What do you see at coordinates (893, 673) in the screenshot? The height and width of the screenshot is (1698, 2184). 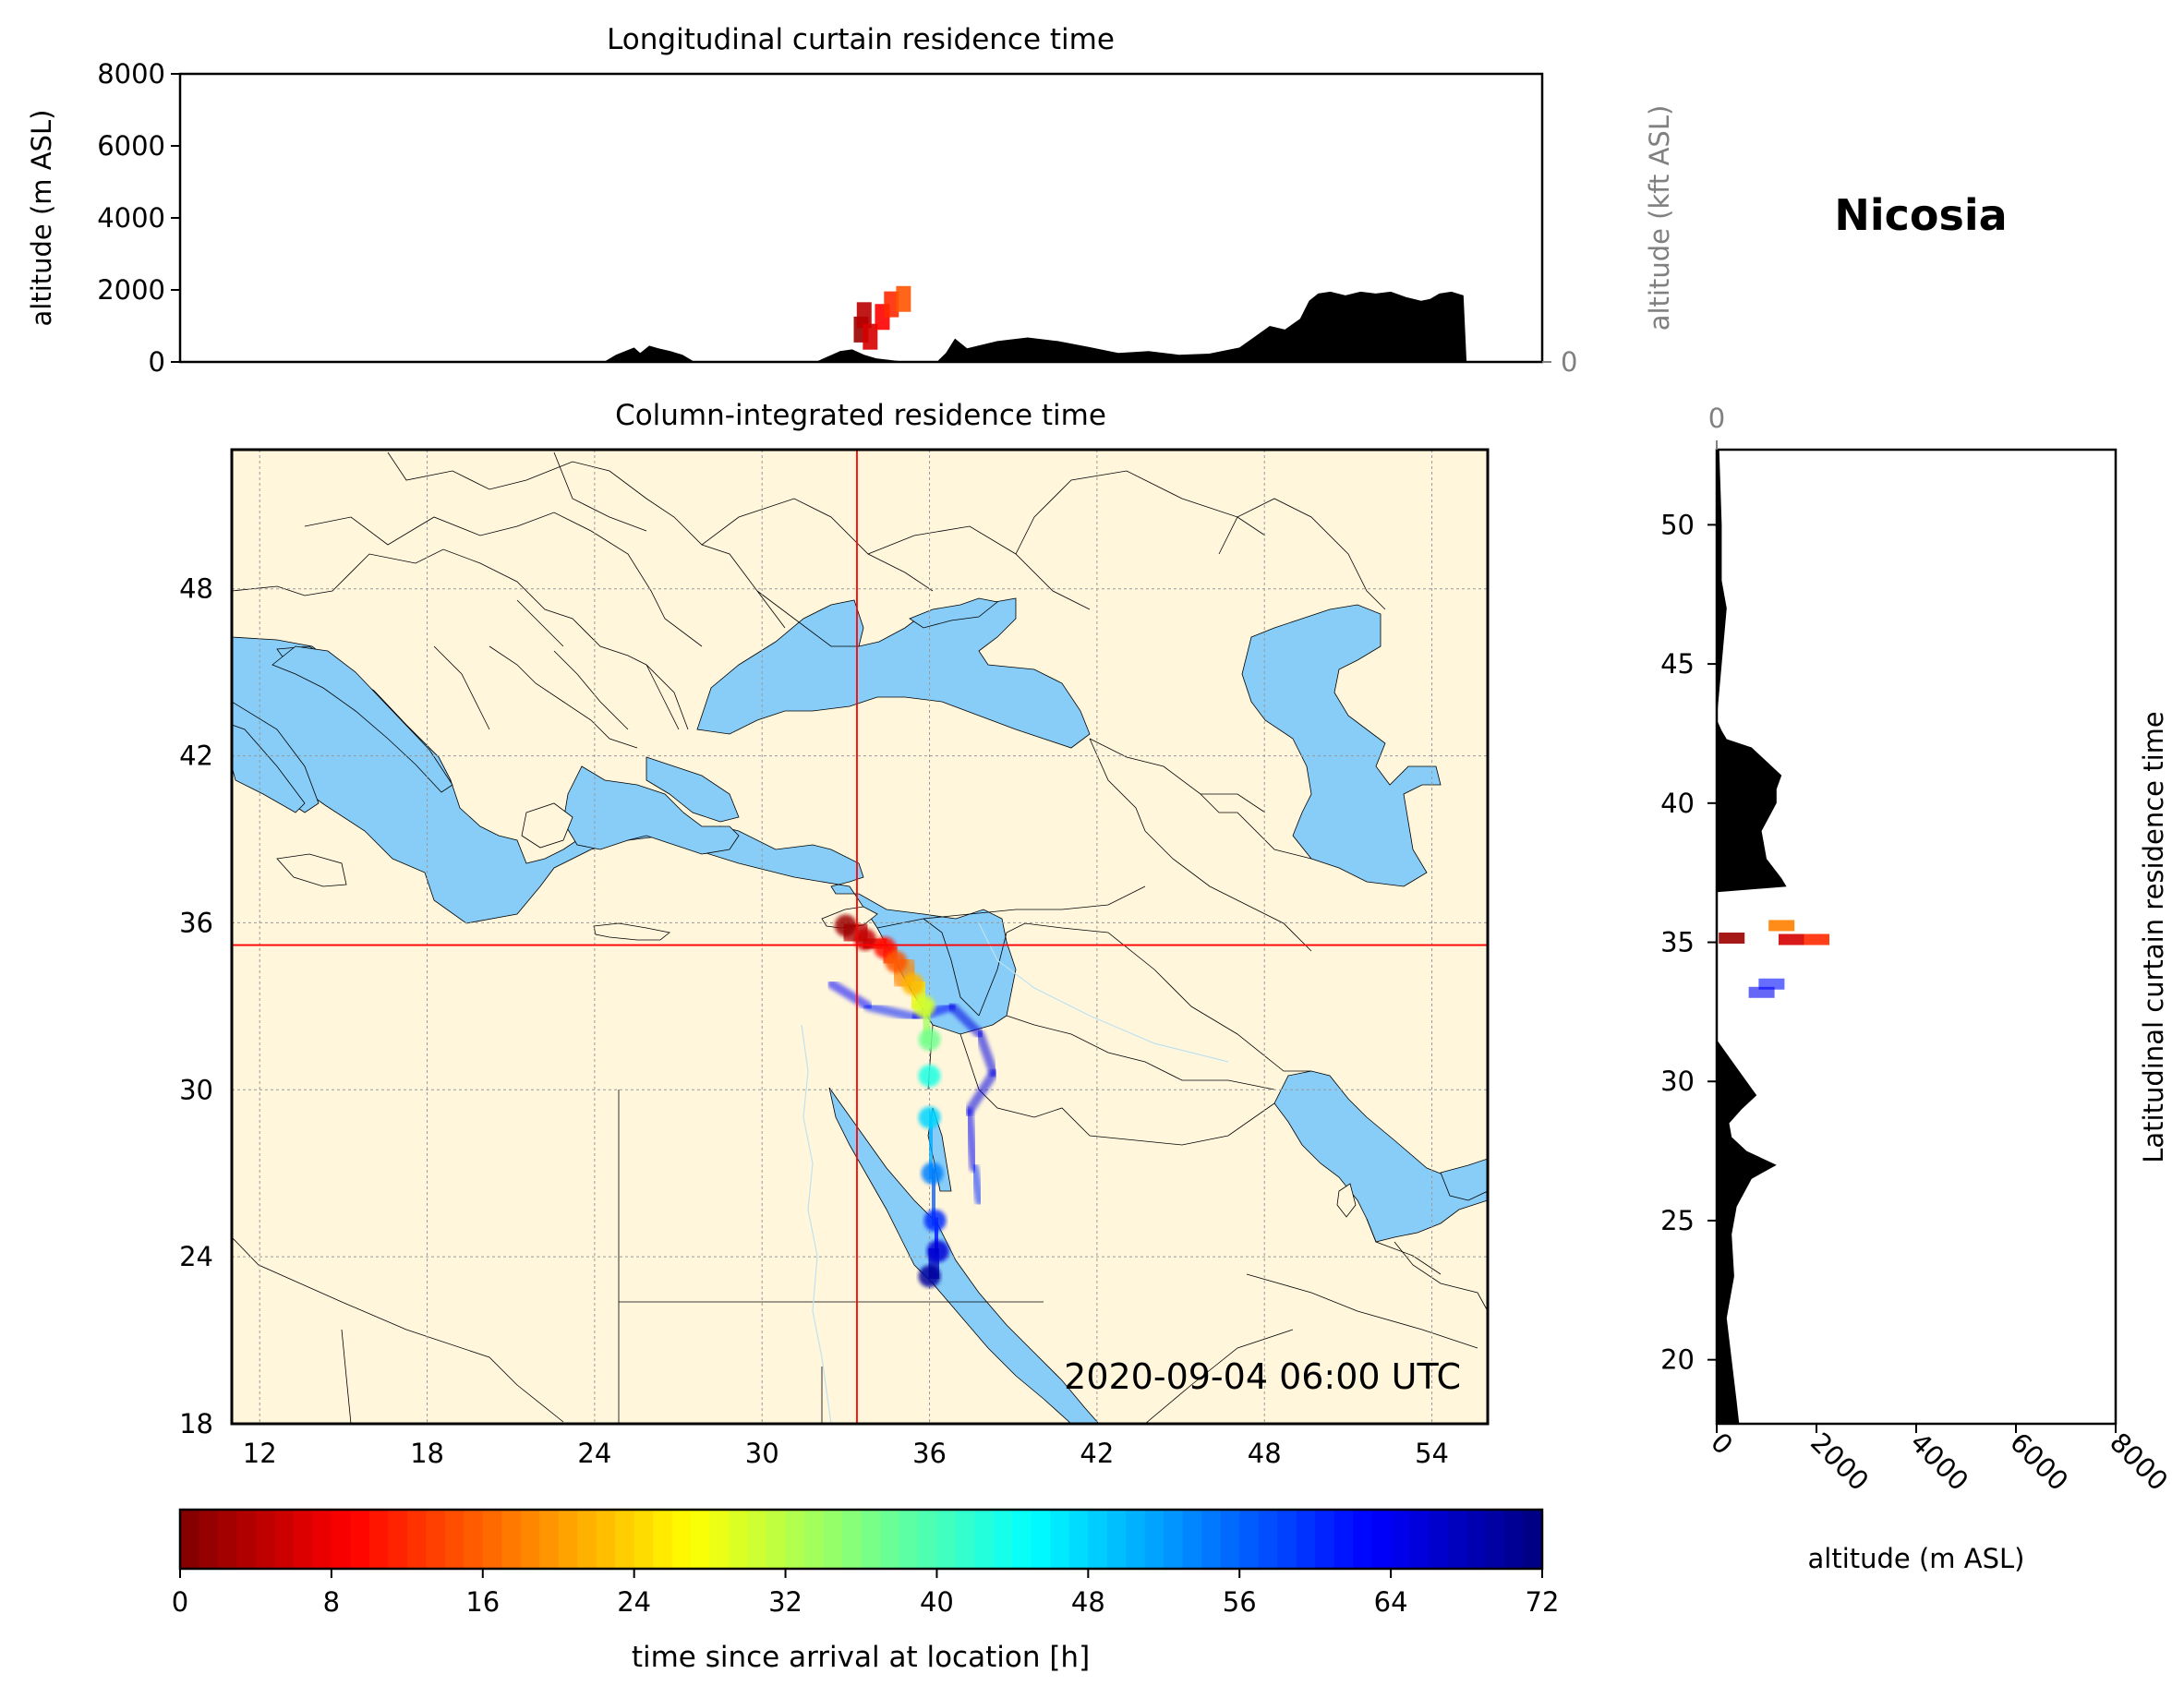 I see `black-sea` at bounding box center [893, 673].